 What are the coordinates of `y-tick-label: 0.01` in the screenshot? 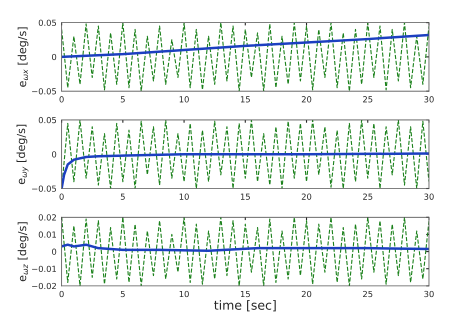 It's located at (47, 234).